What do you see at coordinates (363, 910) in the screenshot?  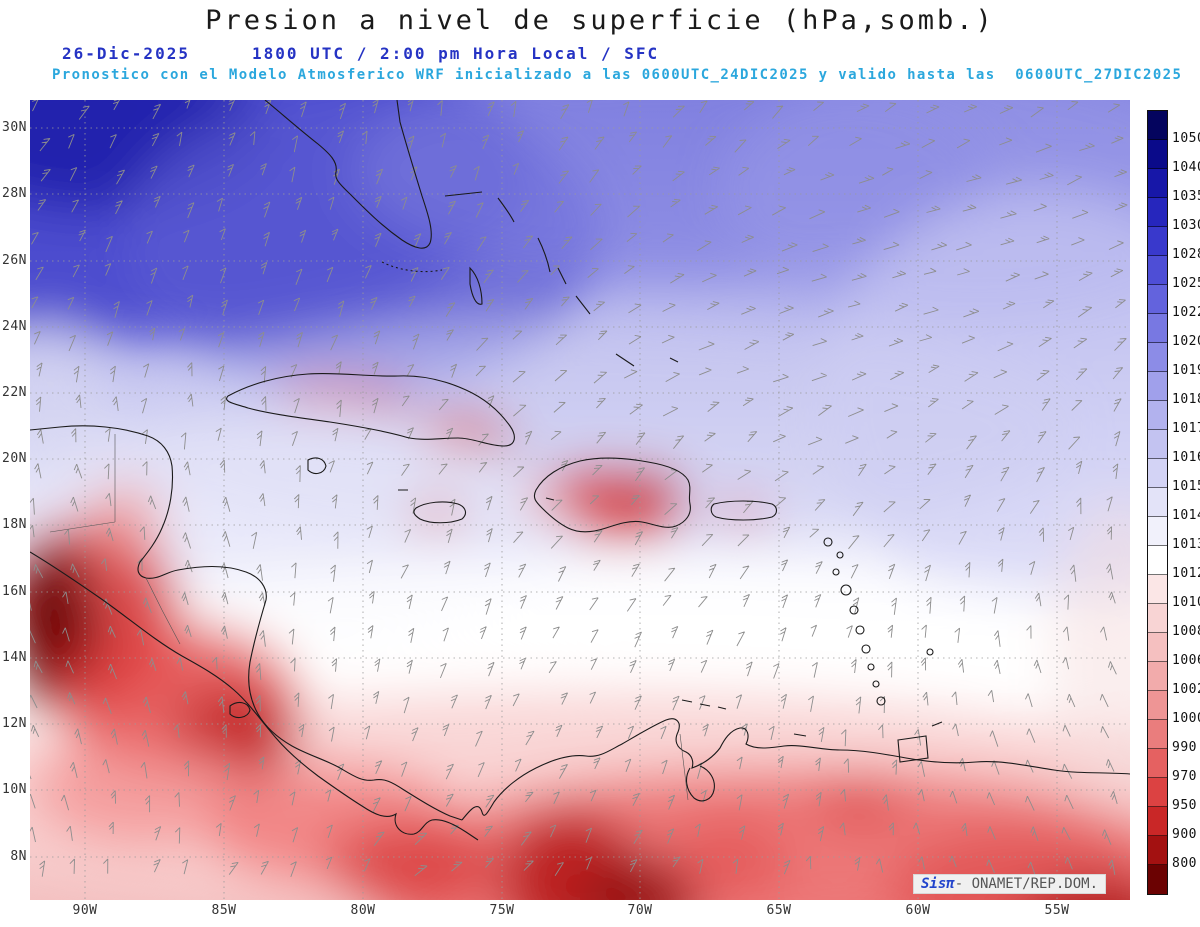 I see `lon-tick-label: 80W` at bounding box center [363, 910].